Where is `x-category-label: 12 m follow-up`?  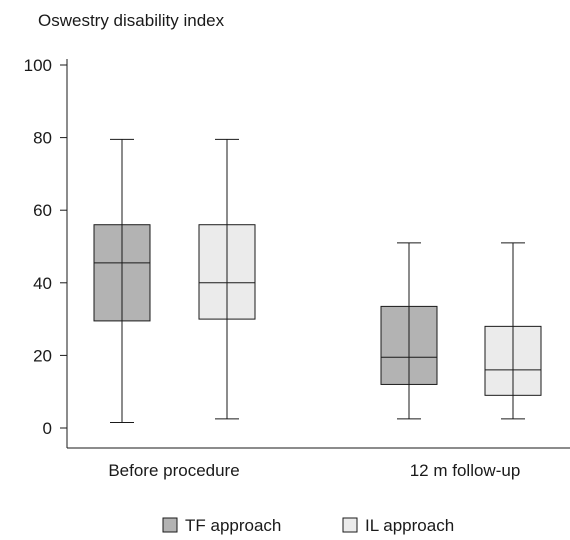
x-category-label: 12 m follow-up is located at coordinates (465, 470).